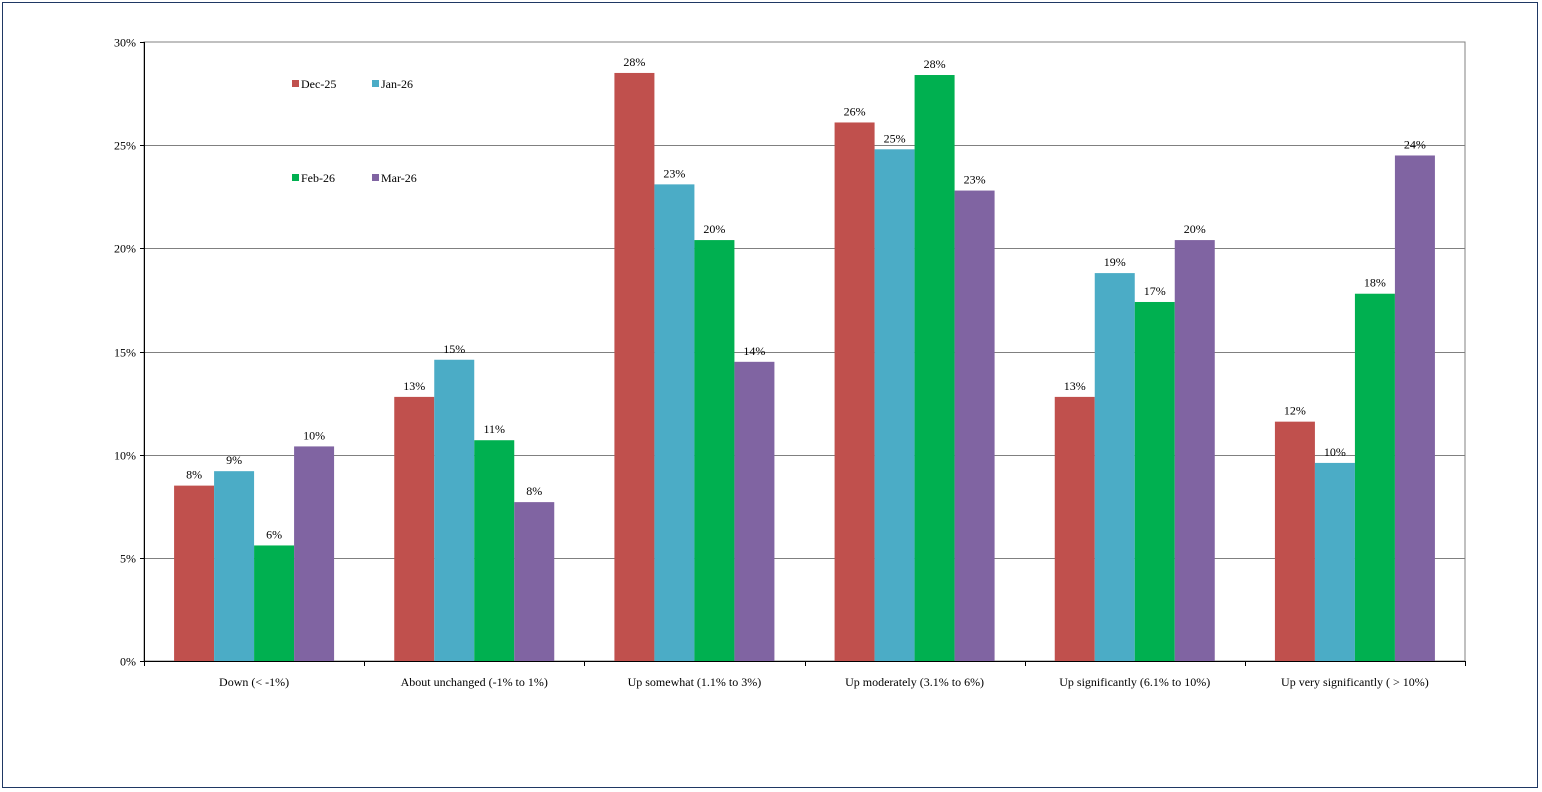  Describe the element at coordinates (1155, 291) in the screenshot. I see `data-label: 17%` at that location.